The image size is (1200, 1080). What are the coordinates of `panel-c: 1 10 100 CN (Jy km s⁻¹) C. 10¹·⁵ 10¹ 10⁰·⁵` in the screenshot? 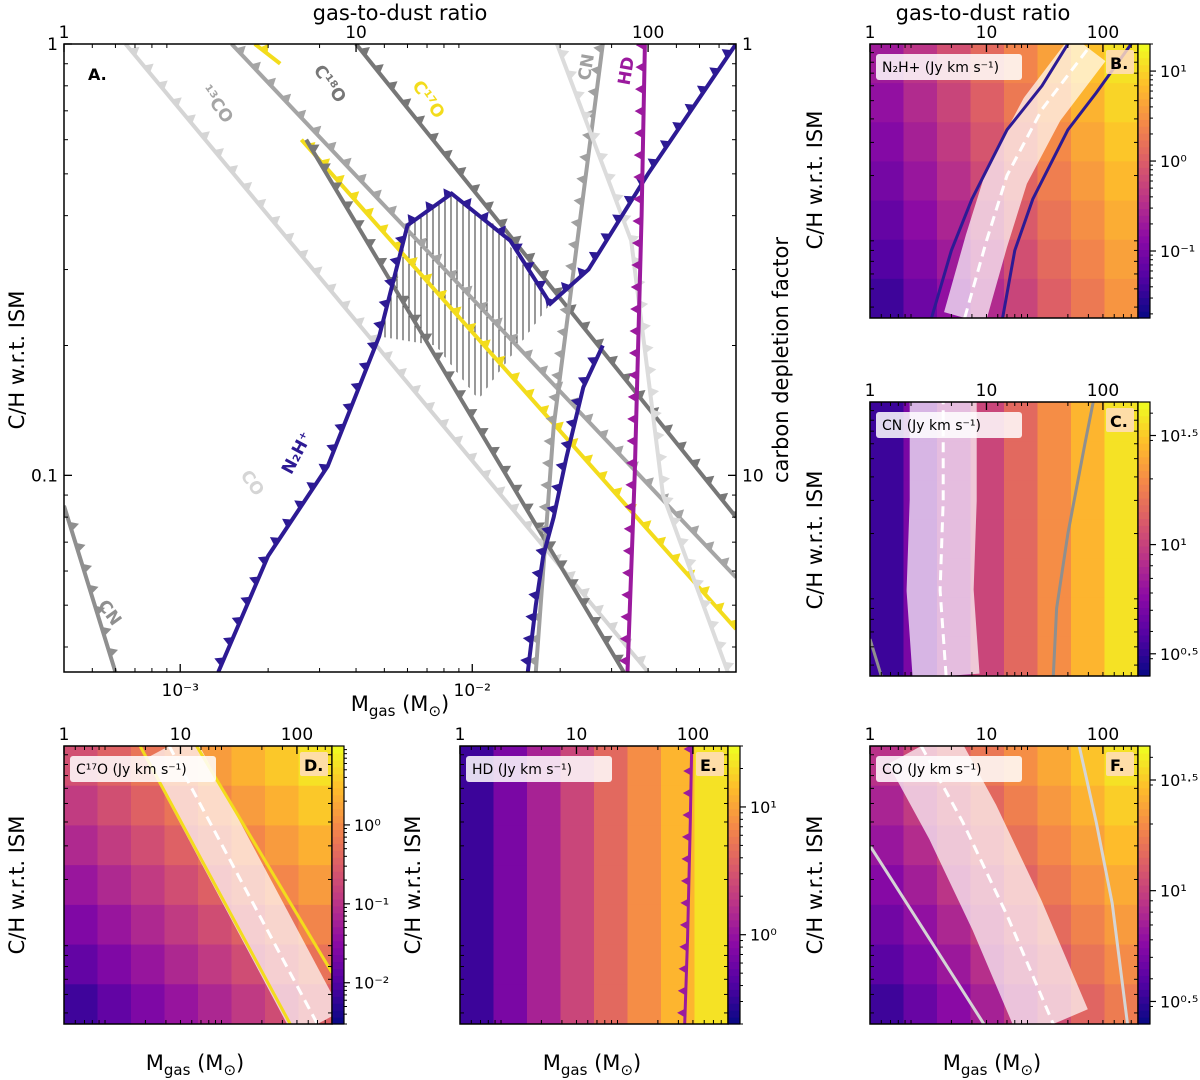 It's located at (1031, 529).